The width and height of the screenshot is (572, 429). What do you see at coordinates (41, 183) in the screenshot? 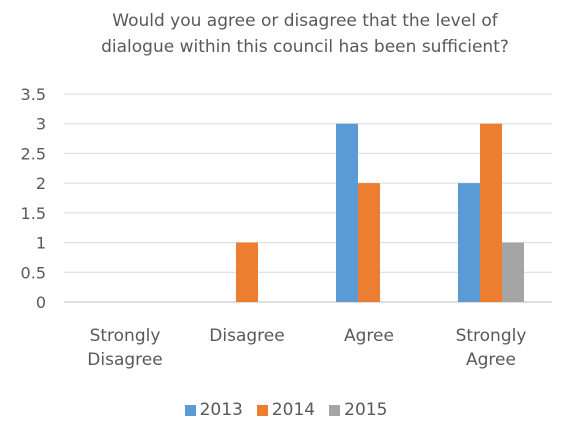
I see `y-tick-label: 2` at bounding box center [41, 183].